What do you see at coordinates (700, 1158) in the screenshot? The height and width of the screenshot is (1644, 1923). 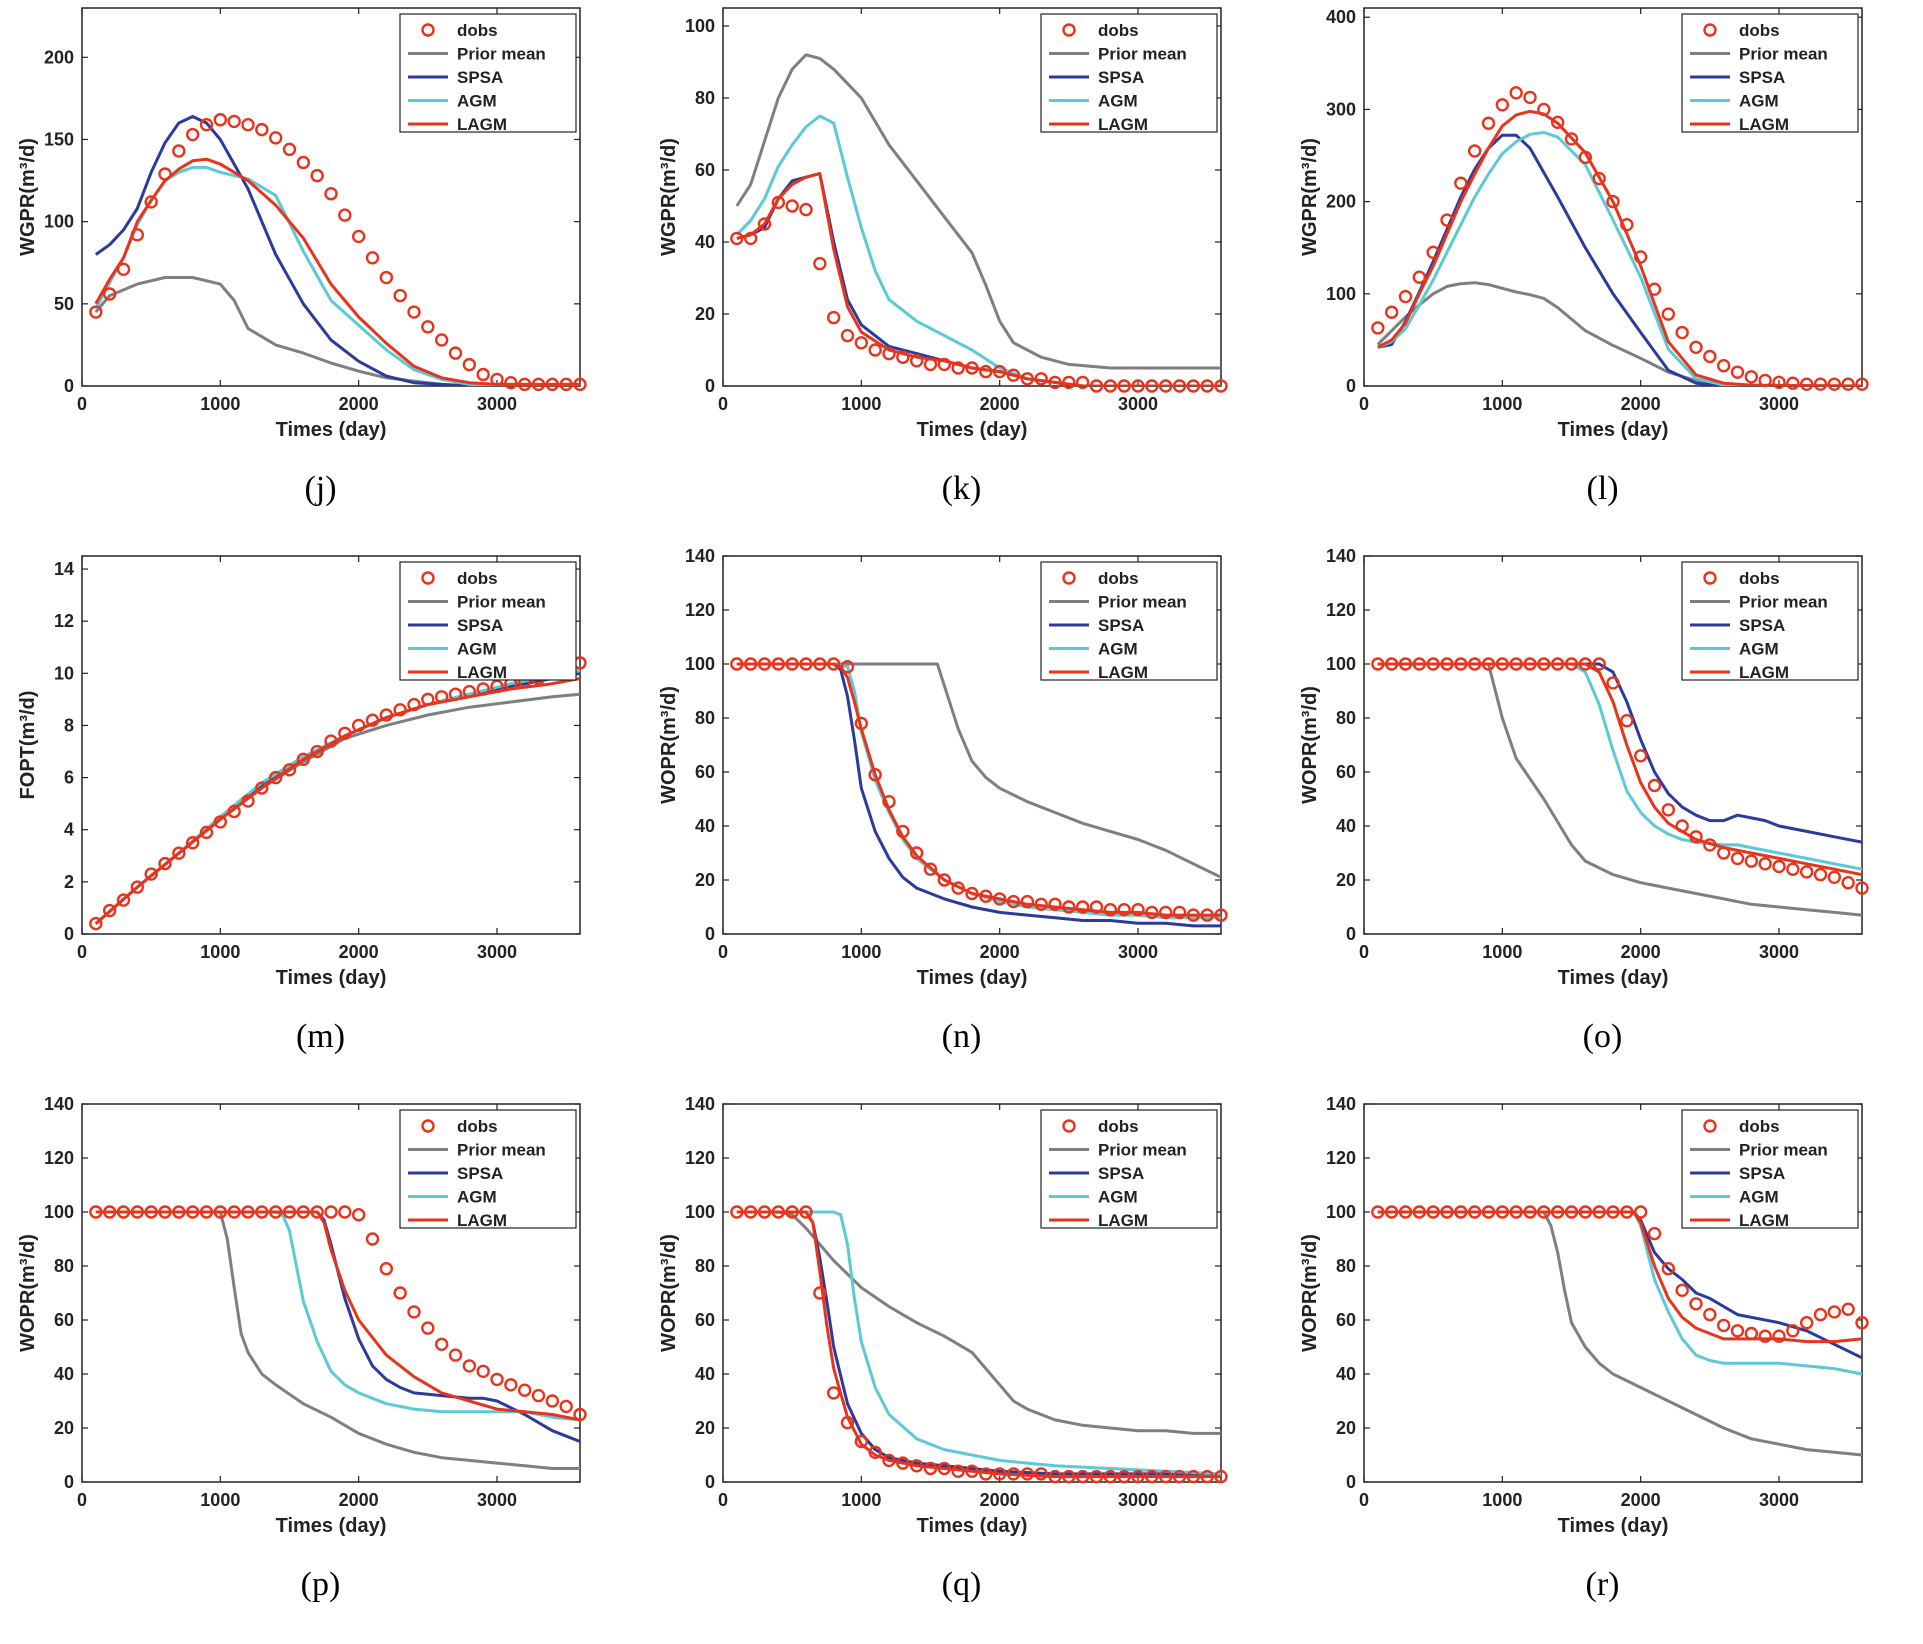 I see `y-tick-label: 120` at bounding box center [700, 1158].